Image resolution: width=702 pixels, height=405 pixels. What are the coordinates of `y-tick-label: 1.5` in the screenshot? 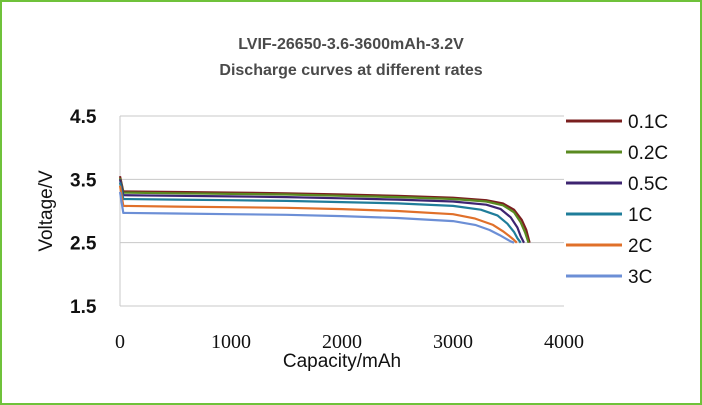 It's located at (83, 307).